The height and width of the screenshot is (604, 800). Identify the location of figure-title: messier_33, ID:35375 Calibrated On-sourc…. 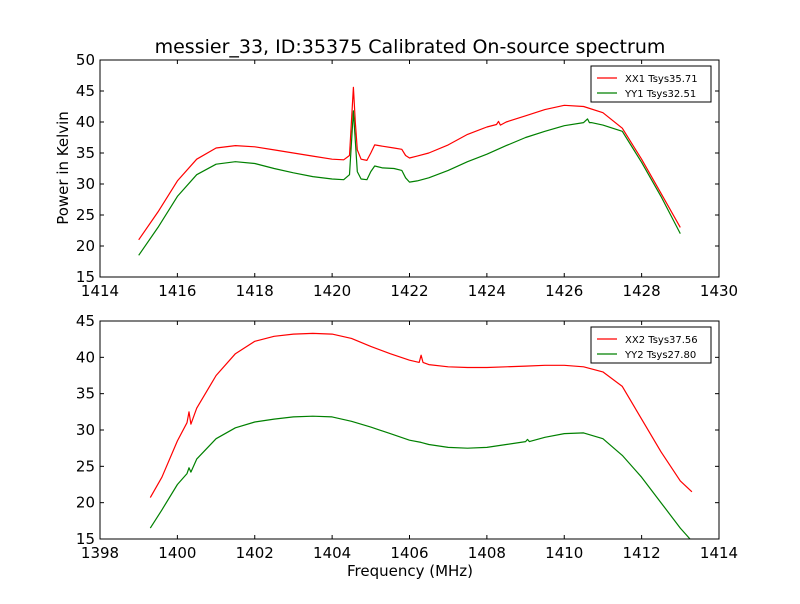
(410, 47).